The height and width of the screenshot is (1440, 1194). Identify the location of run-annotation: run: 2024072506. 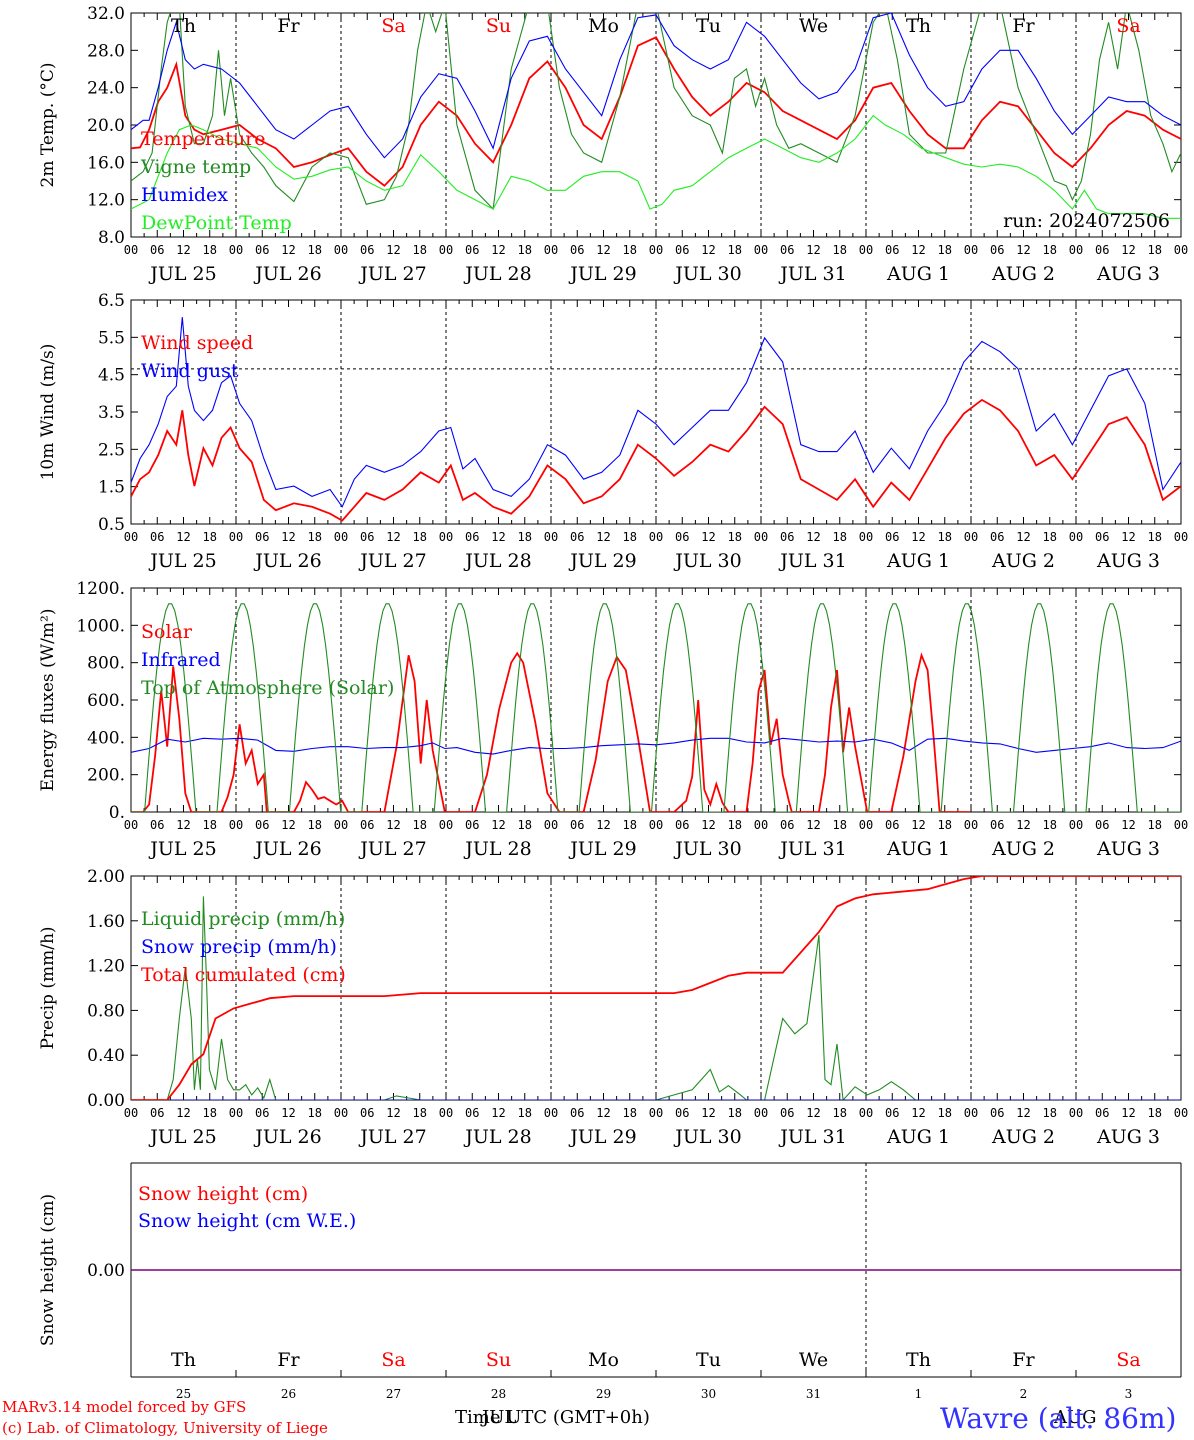
(1086, 221).